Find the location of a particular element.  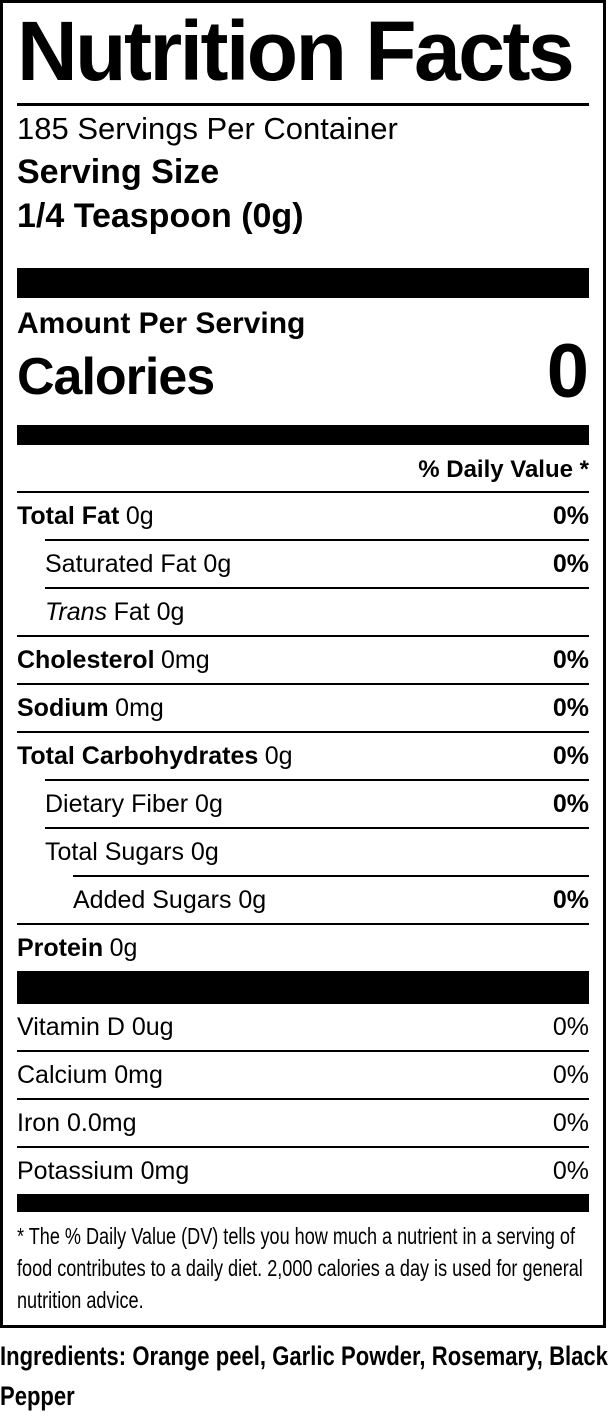

nutrient-row-trans-fat: Trans Fat 0g is located at coordinates (303, 612).